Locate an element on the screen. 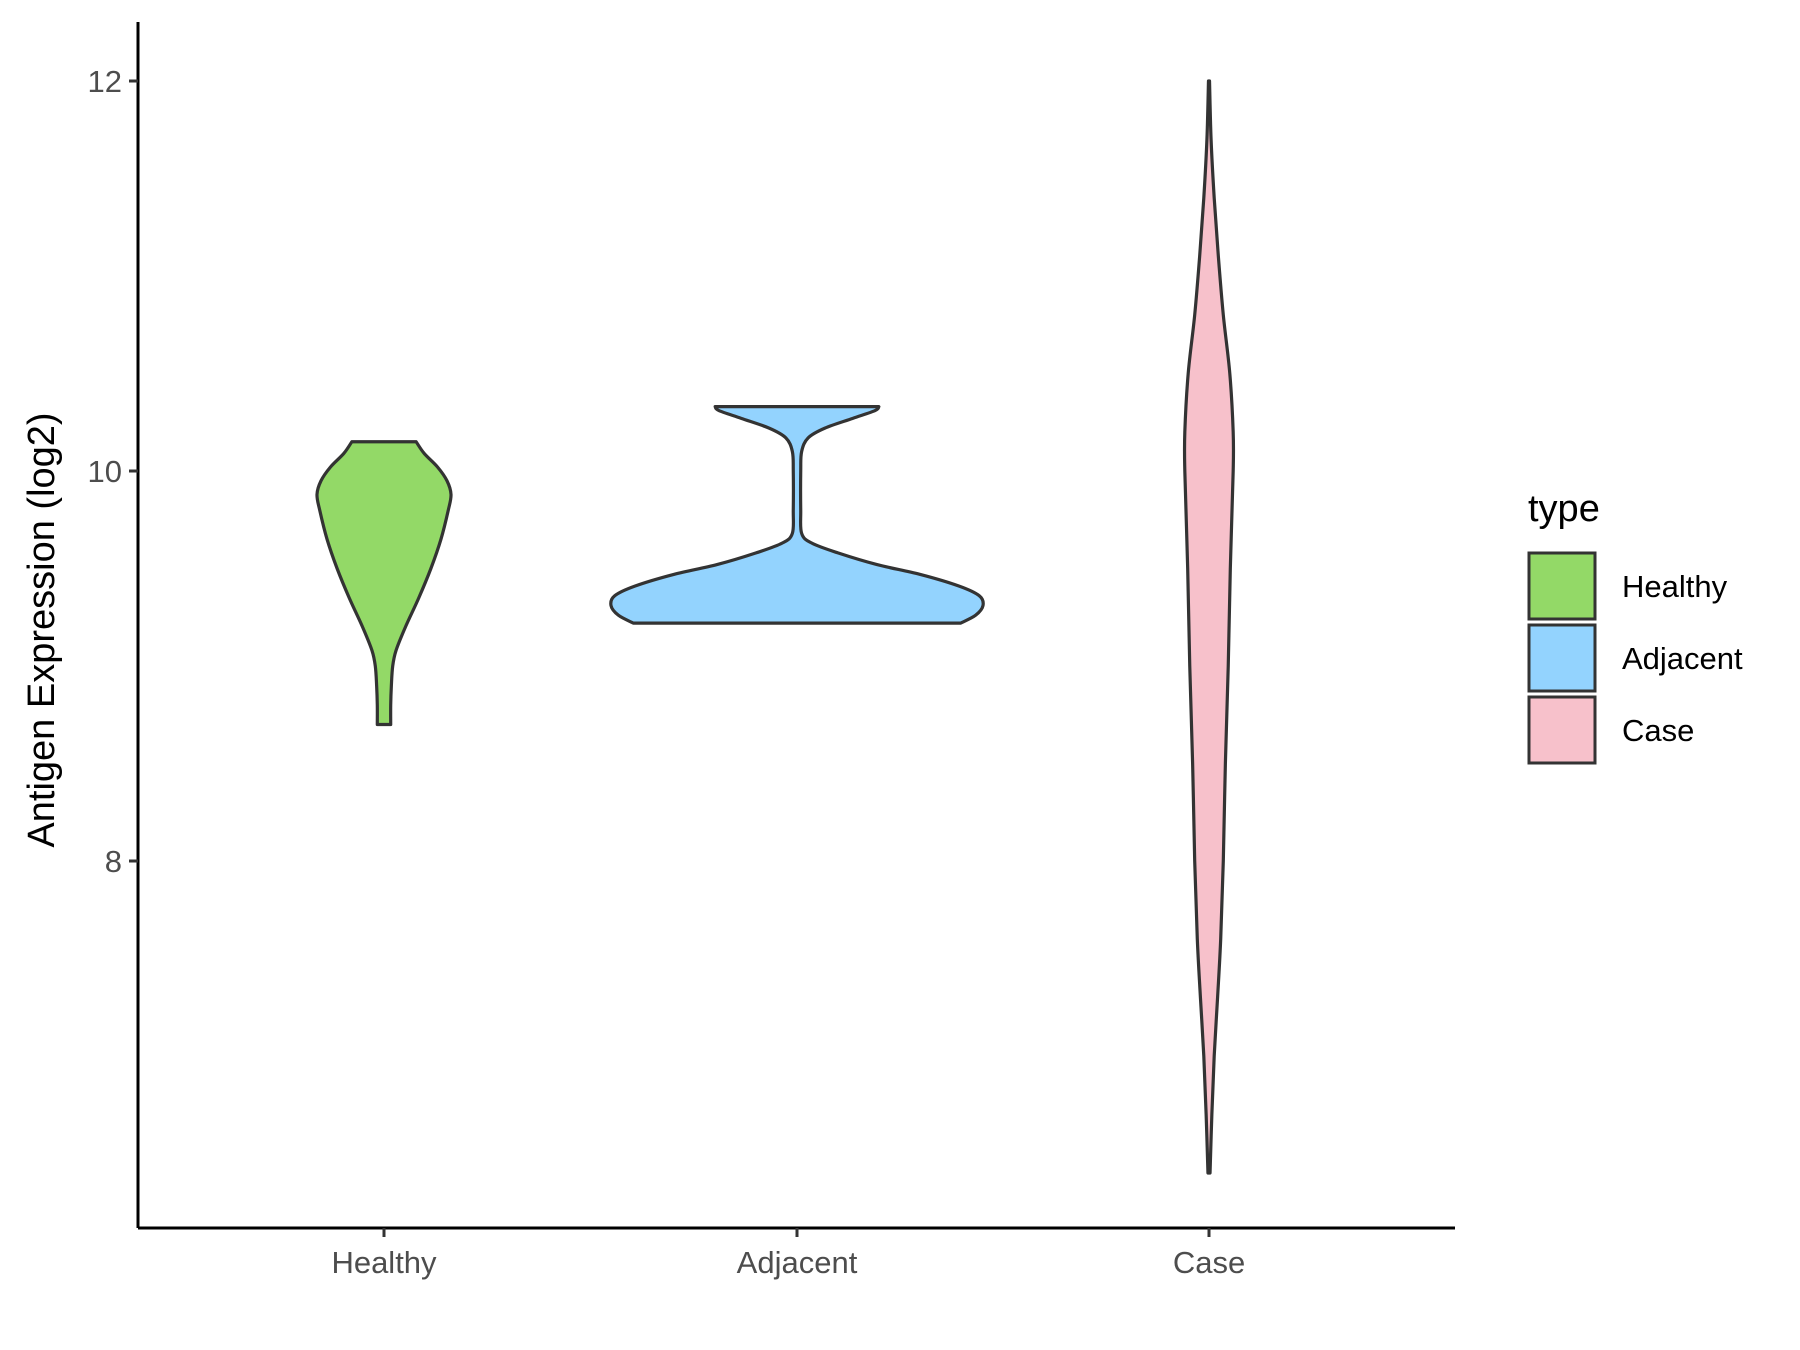 The image size is (1800, 1350). legend-label-case: Case is located at coordinates (1658, 730).